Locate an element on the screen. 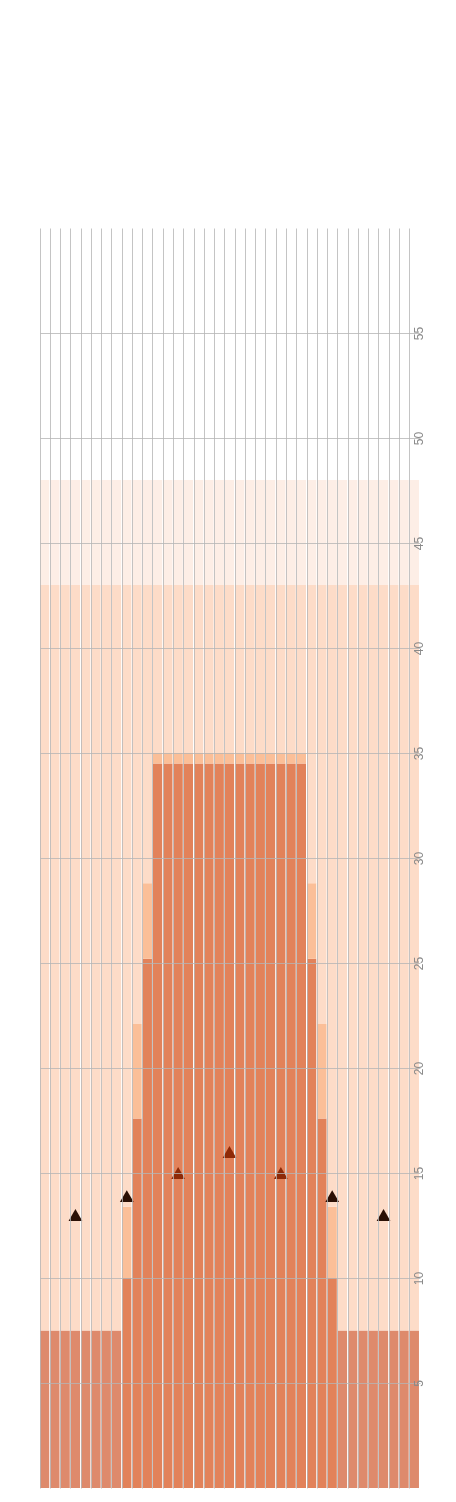  y-tick-label: 30 is located at coordinates (418, 858).